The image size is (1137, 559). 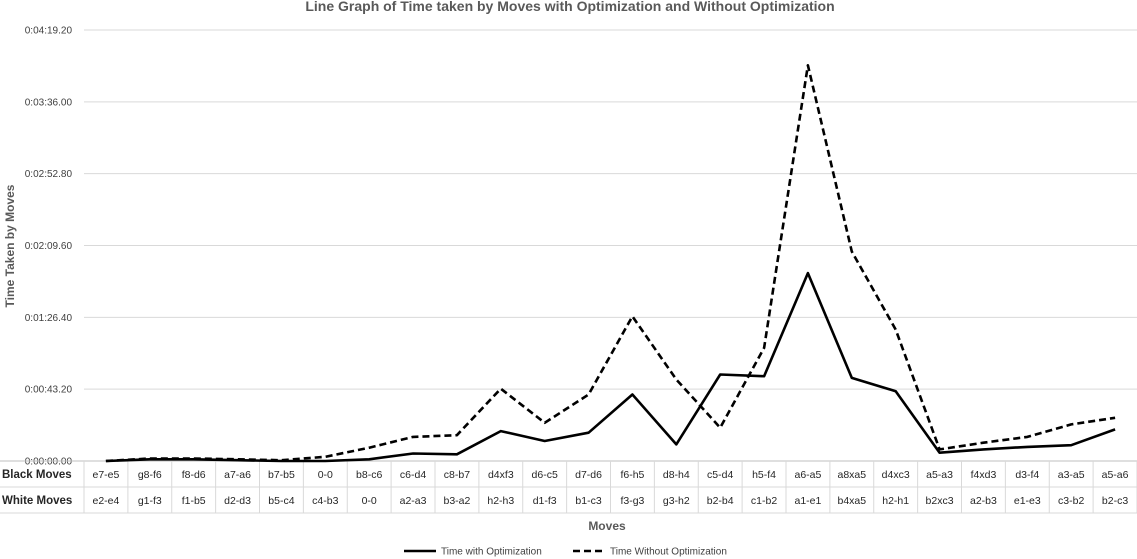 I want to click on y-axis-label: Time Taken by Moves, so click(x=10, y=245).